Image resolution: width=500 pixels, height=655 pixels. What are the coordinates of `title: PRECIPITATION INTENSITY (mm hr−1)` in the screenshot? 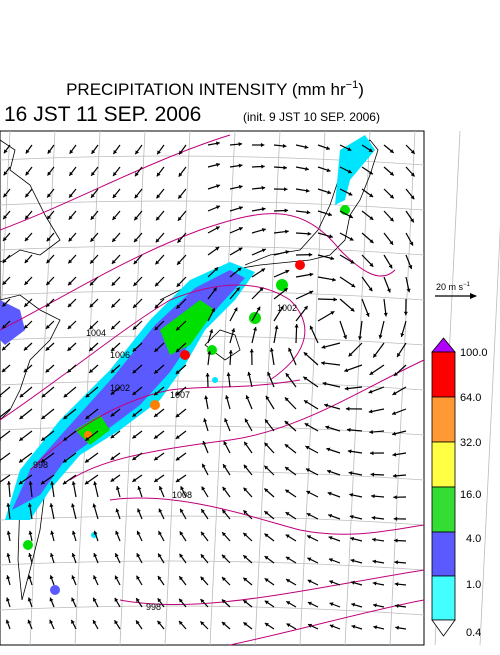 It's located at (215, 89).